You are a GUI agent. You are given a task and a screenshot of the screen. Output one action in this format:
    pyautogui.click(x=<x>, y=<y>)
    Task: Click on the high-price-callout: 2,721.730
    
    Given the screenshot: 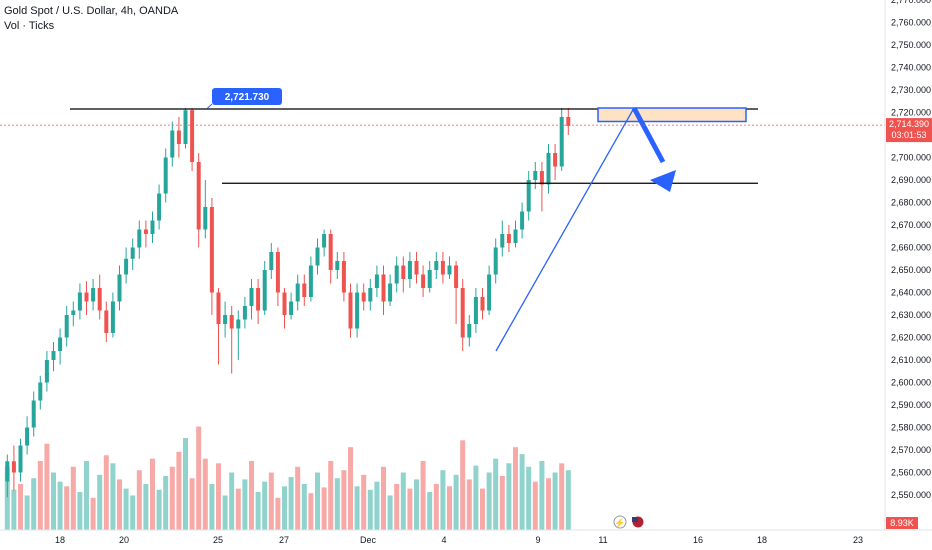 What is the action you would take?
    pyautogui.click(x=244, y=99)
    